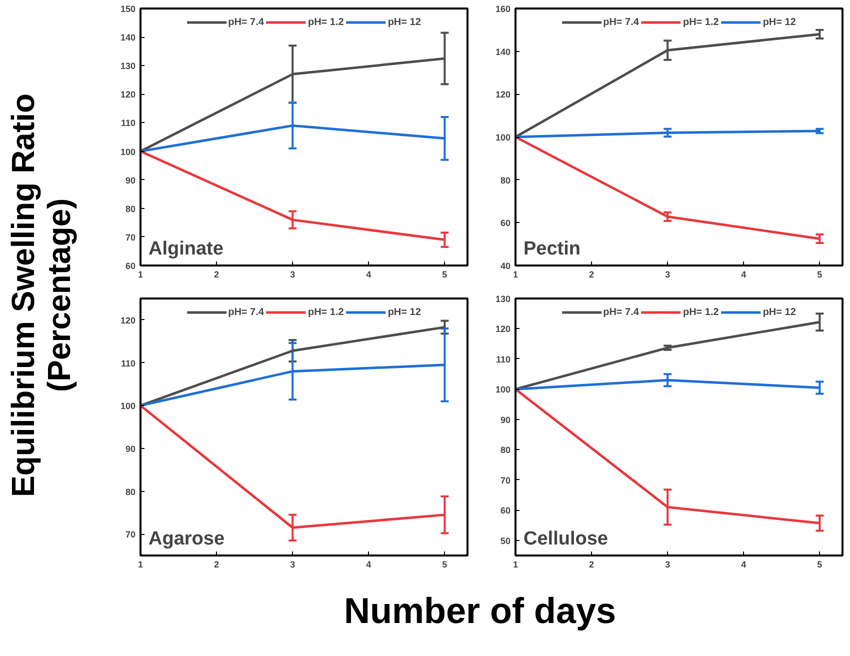  Describe the element at coordinates (566, 539) in the screenshot. I see `annotation: Cellulose` at that location.